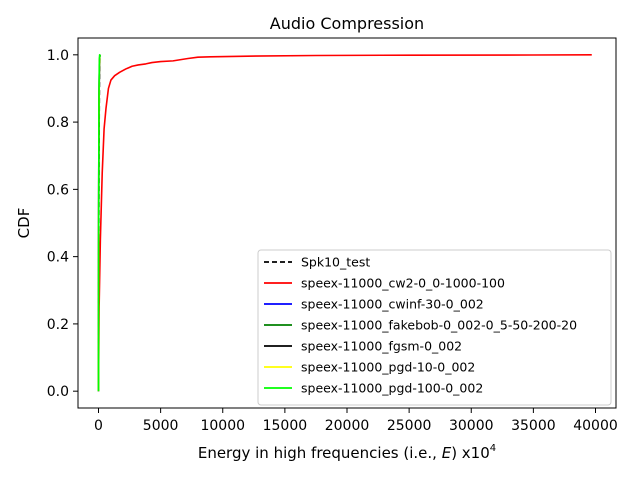 This screenshot has width=640, height=480. Describe the element at coordinates (285, 426) in the screenshot. I see `x-tick-label: 15000` at that location.